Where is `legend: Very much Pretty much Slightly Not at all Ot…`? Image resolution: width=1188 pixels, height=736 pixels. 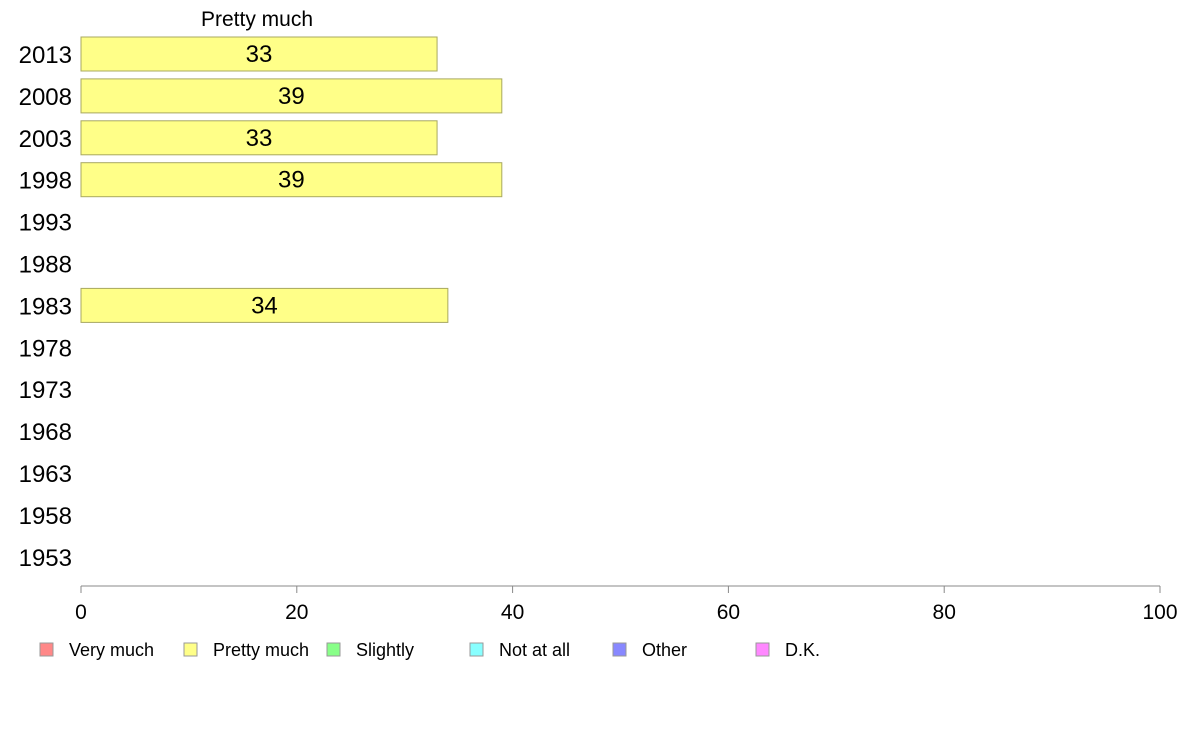
legend: Very much Pretty much Slightly Not at all Ot… is located at coordinates (429, 650).